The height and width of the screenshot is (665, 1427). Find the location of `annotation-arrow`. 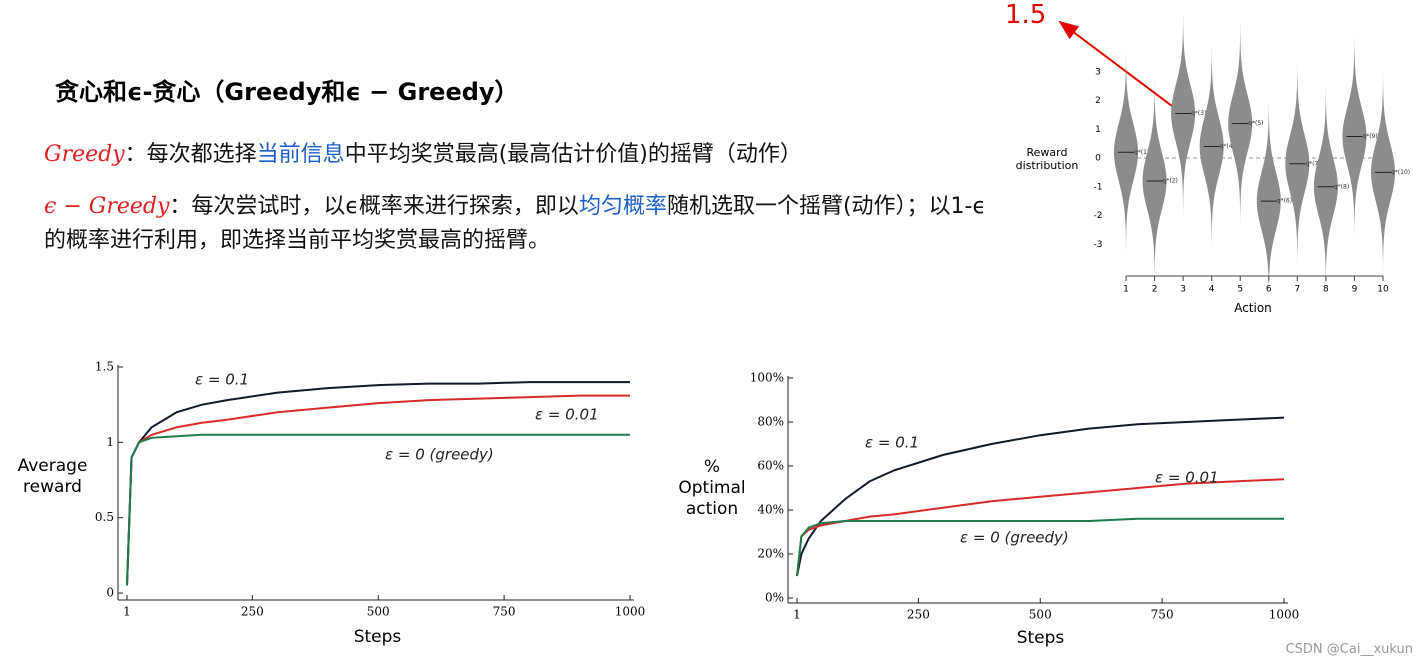

annotation-arrow is located at coordinates (1119, 66).